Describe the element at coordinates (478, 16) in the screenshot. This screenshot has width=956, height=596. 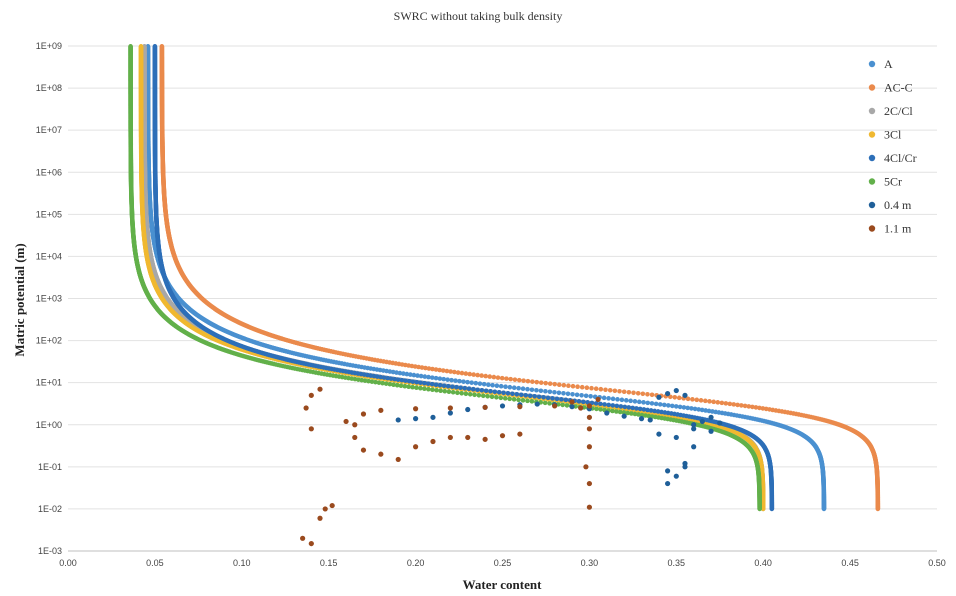
I see `chart-title: SWRC without taking bulk density` at that location.